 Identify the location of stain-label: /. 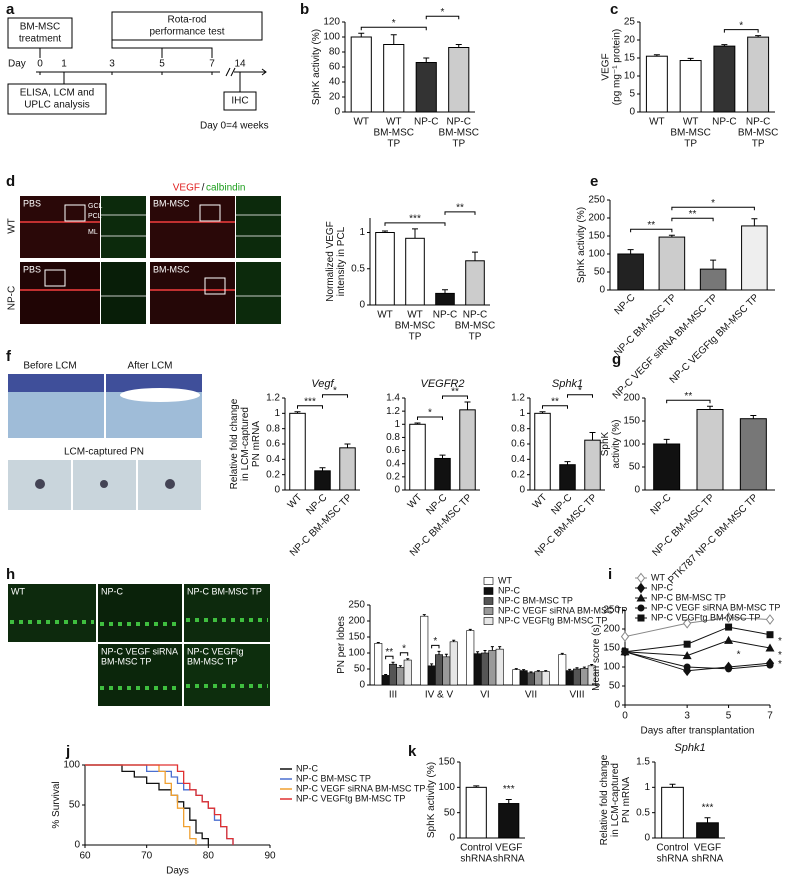
(203, 188).